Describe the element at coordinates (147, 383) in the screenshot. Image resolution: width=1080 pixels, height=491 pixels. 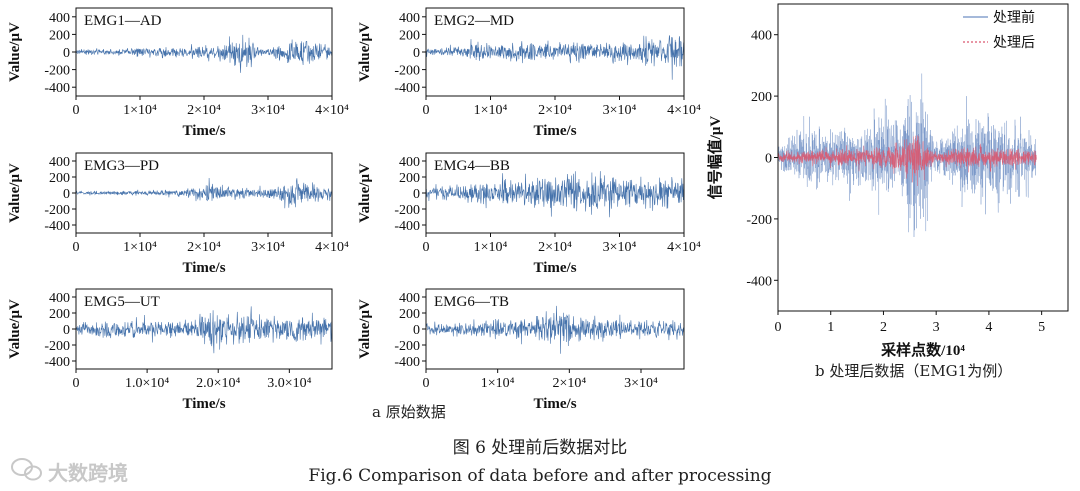
I see `x-tick-label: 1.0×10⁴` at that location.